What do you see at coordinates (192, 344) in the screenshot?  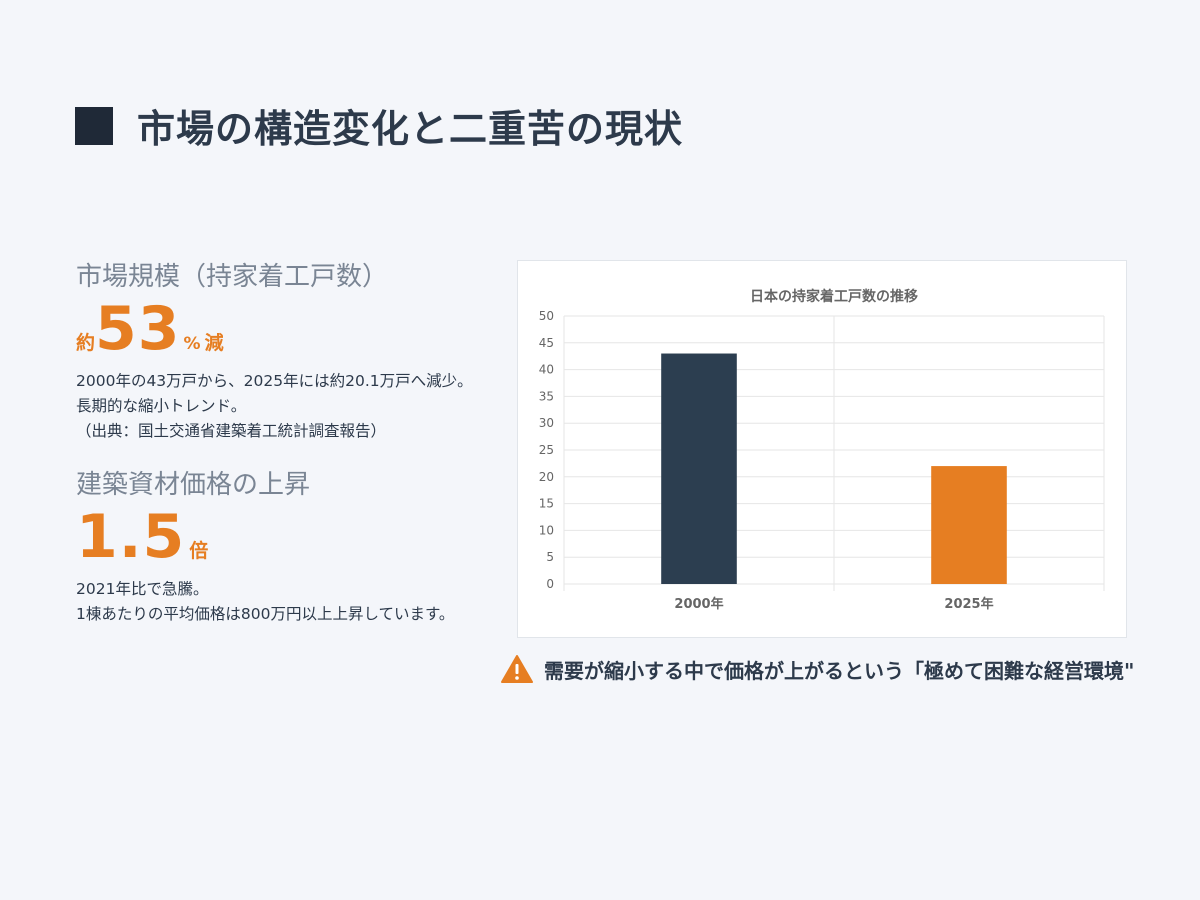 I see `market-unit: %` at bounding box center [192, 344].